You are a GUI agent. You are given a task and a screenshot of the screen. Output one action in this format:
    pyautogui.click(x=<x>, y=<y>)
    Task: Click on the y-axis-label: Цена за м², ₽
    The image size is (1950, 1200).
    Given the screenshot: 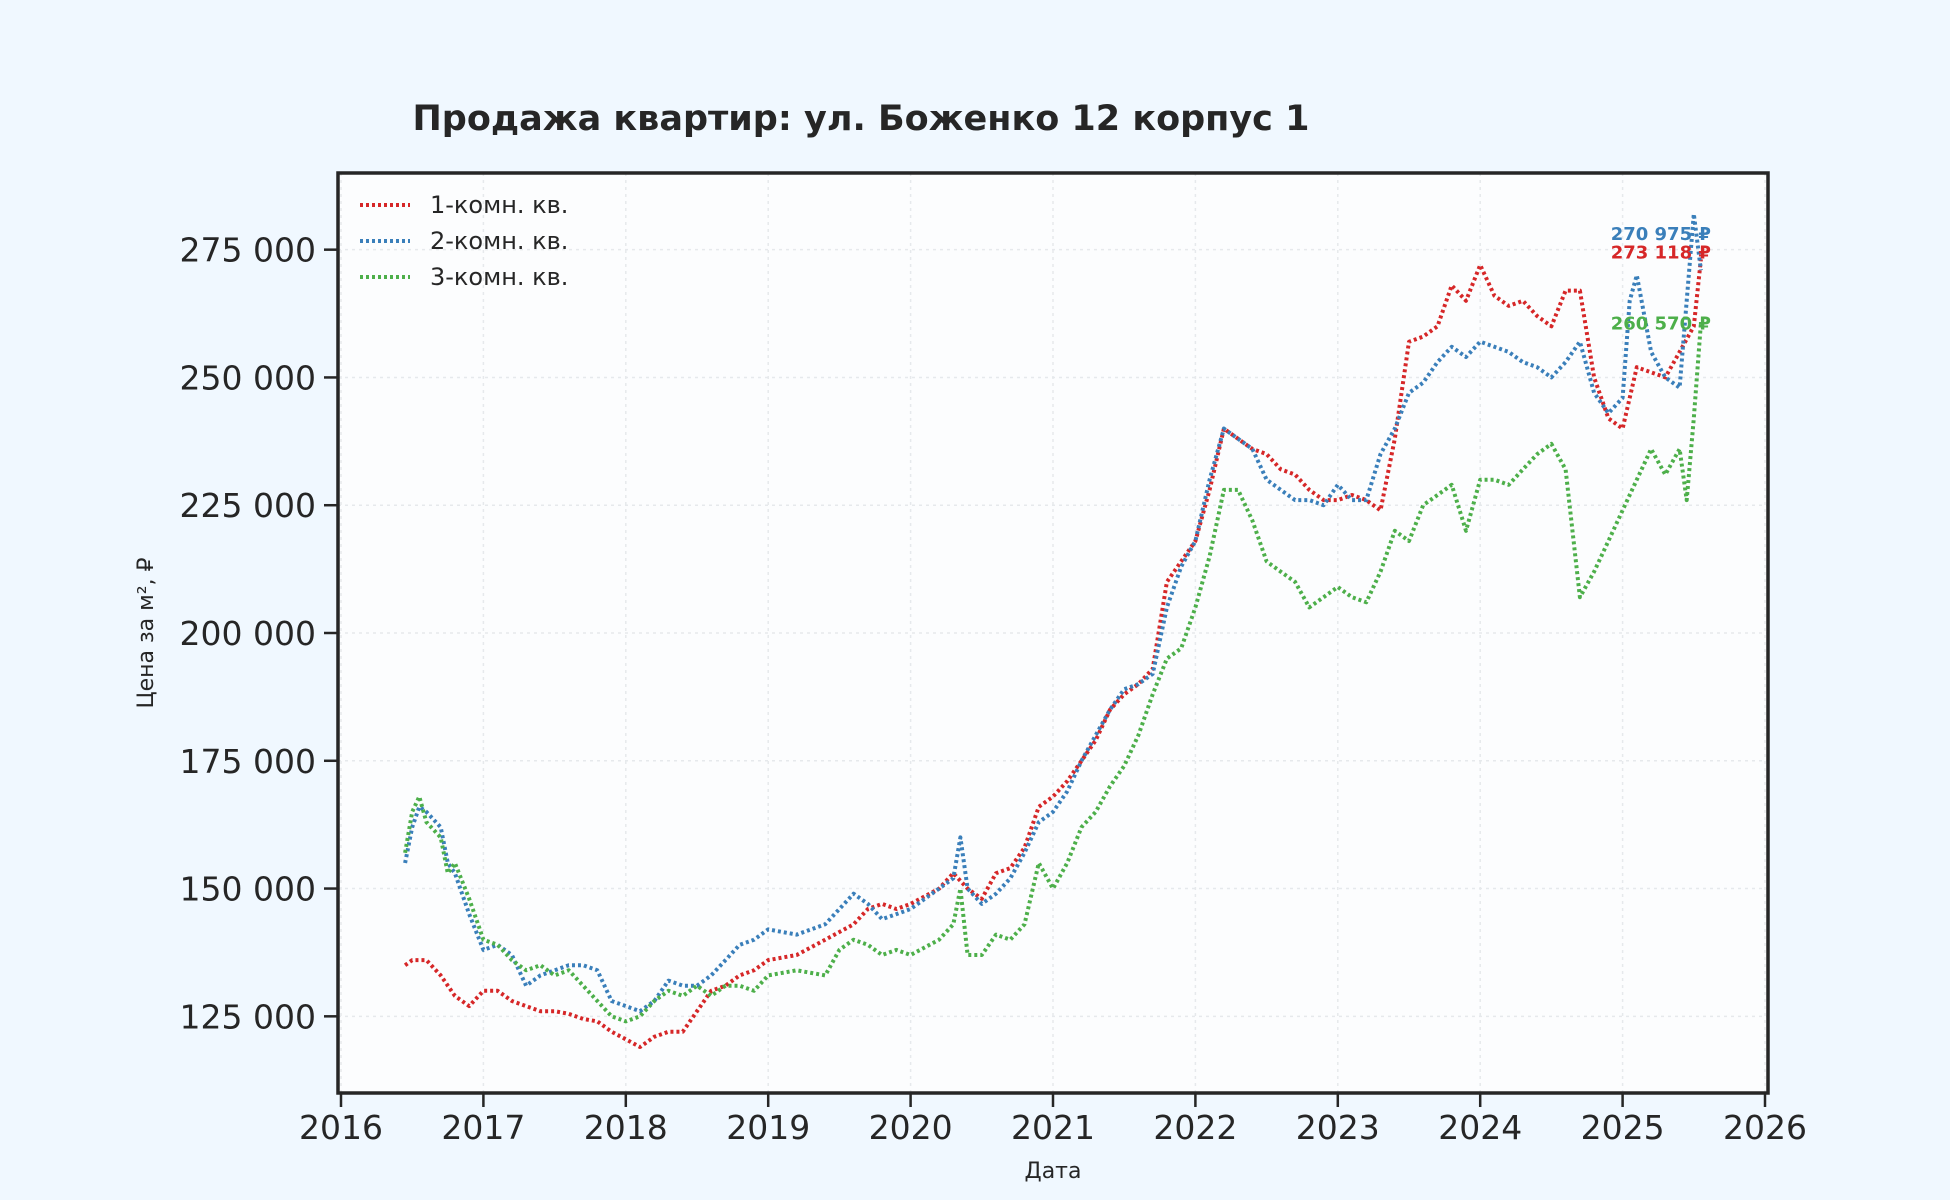 What is the action you would take?
    pyautogui.click(x=146, y=632)
    